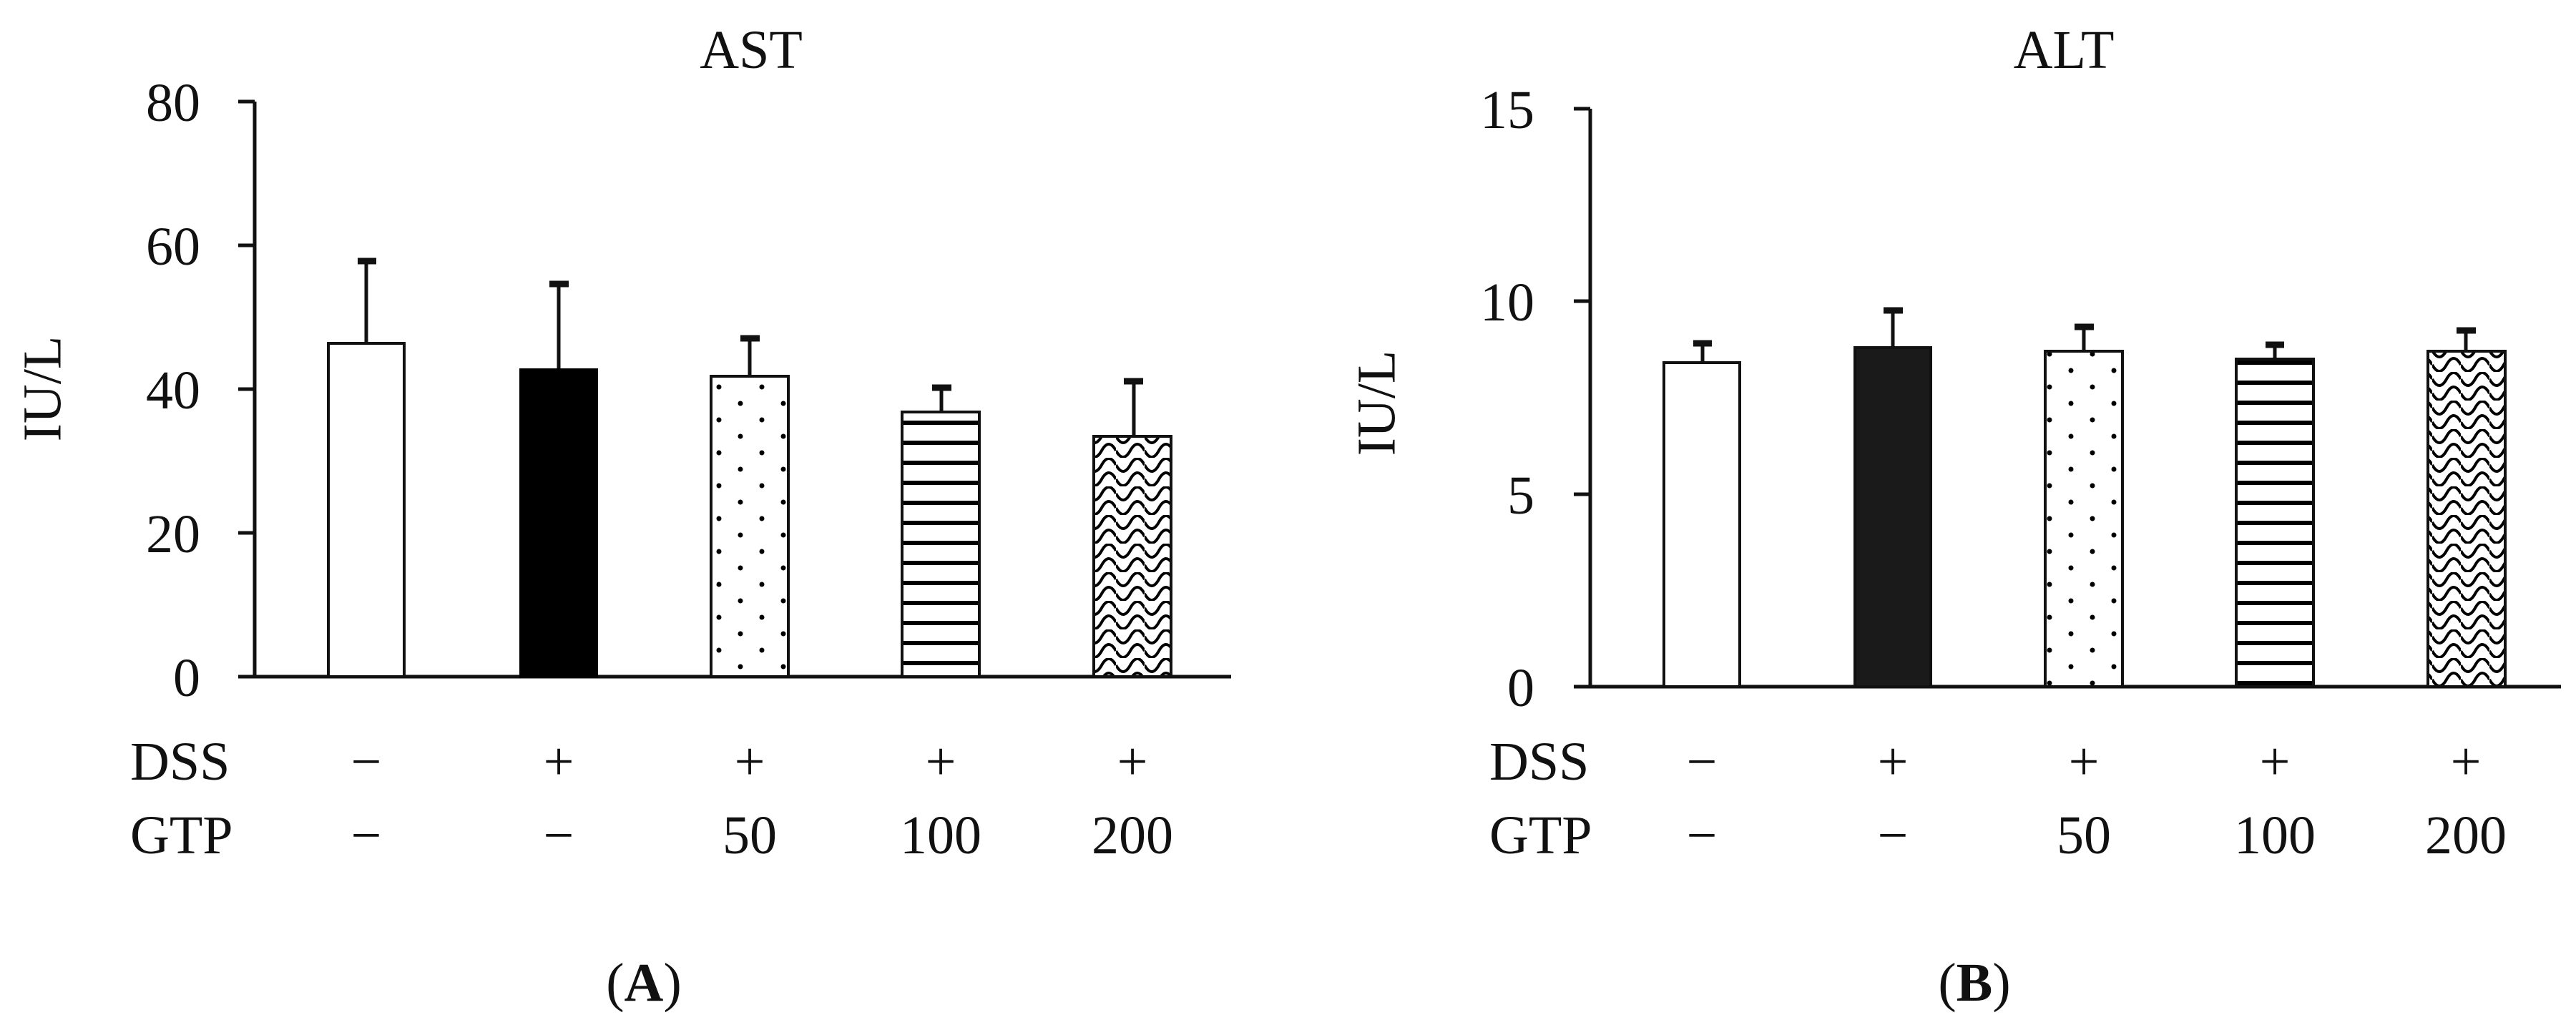  Describe the element at coordinates (2275, 523) in the screenshot. I see `bar-alt-dss-gtp100` at that location.